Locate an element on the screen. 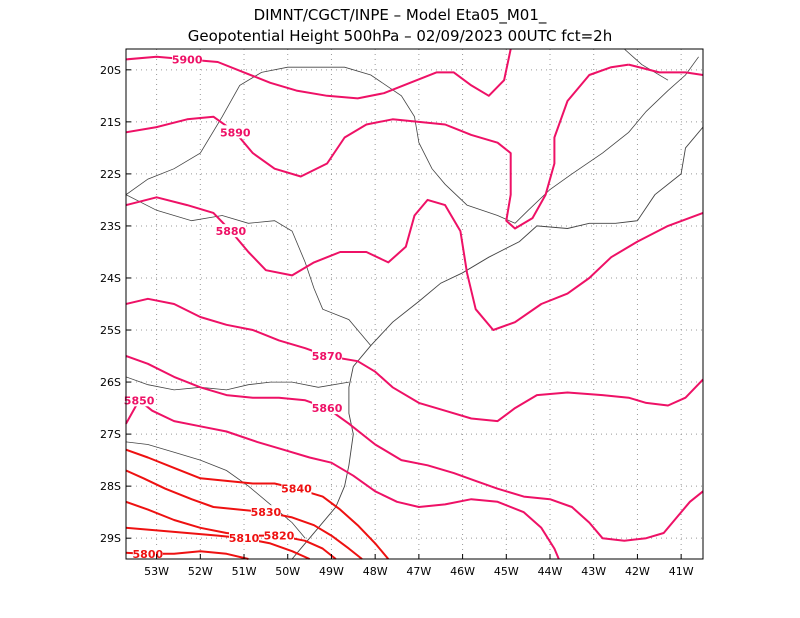  contour-label-3: 5880 is located at coordinates (231, 231).